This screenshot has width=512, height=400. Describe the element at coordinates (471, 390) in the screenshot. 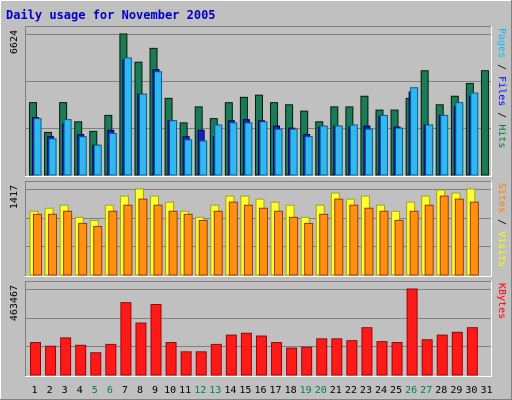

I see `x-tick-label: 30` at that location.